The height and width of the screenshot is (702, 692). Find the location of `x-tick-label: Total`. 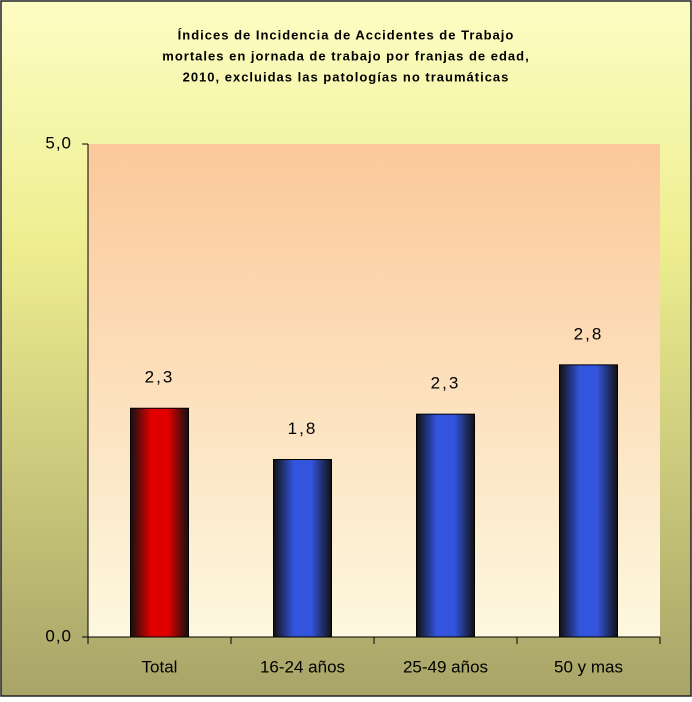

x-tick-label: Total is located at coordinates (160, 666).